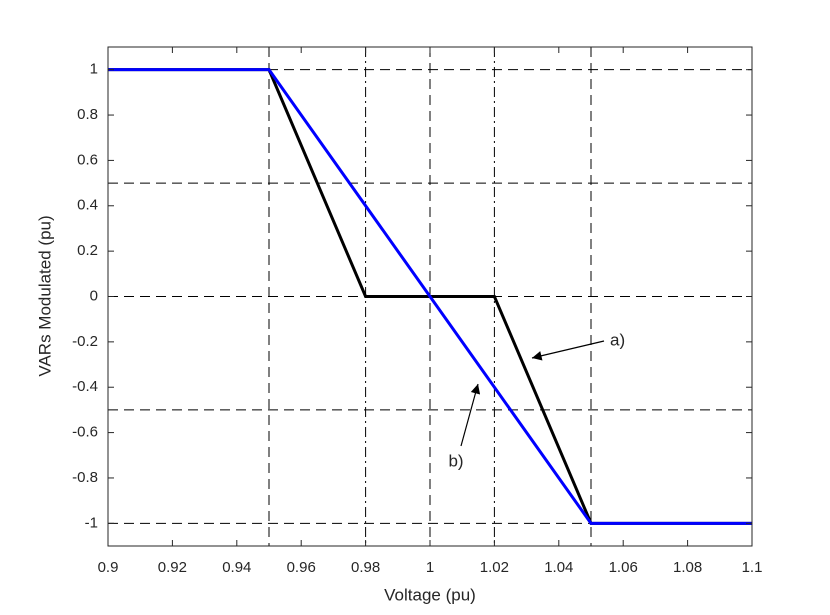  What do you see at coordinates (87, 205) in the screenshot?
I see `y-tick-label: 0.4` at bounding box center [87, 205].